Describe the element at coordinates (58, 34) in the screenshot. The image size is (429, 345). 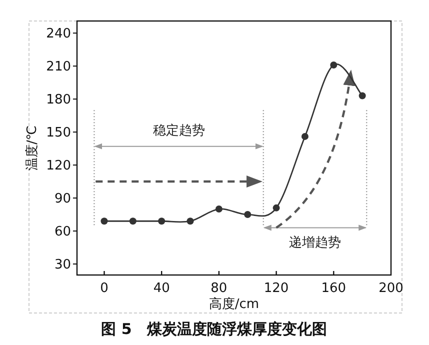
I see `y-tick-label: 240` at that location.